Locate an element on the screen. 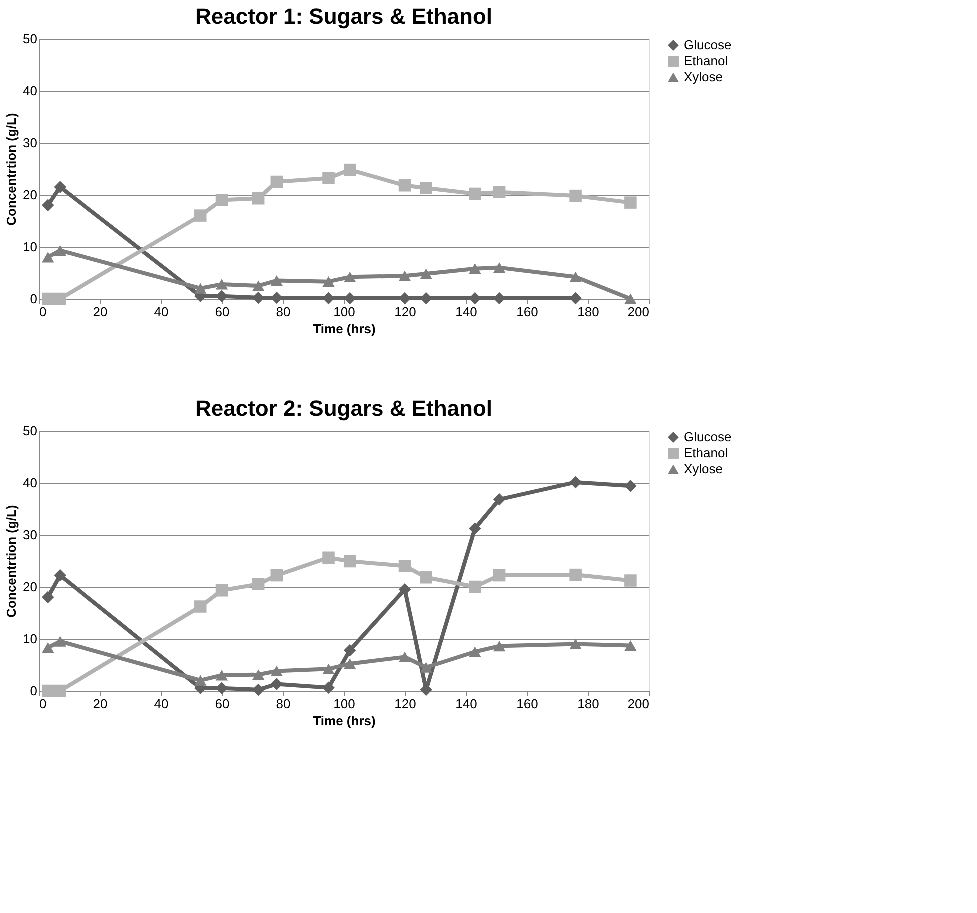 This screenshot has width=977, height=913. chart-title: Reactor 1: Sugars & Ethanol is located at coordinates (344, 16).